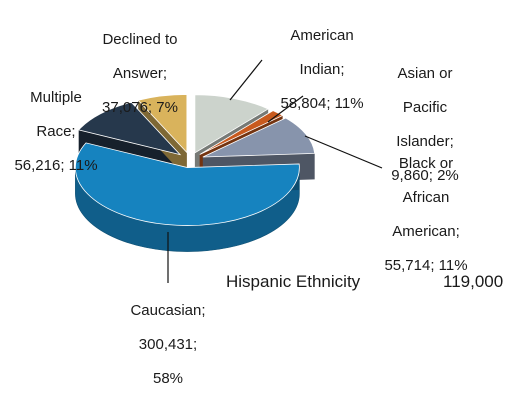 The image size is (521, 404). Describe the element at coordinates (473, 281) in the screenshot. I see `hispanic-ethnicity-value: 119,000` at that location.